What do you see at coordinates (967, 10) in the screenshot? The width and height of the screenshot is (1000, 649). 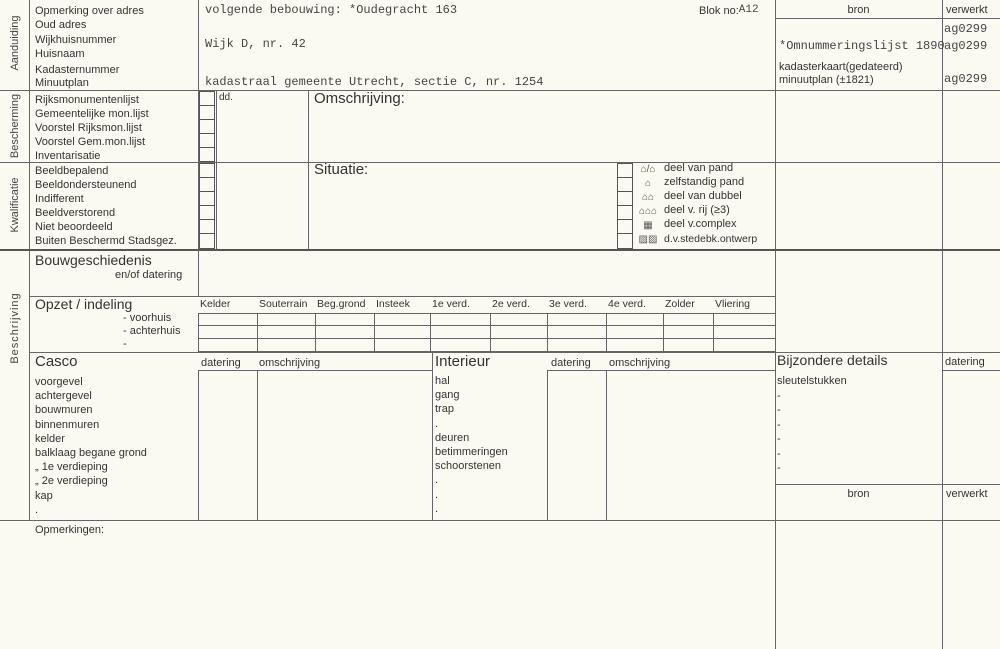 I see `verwerkt-header: verwerkt` at bounding box center [967, 10].